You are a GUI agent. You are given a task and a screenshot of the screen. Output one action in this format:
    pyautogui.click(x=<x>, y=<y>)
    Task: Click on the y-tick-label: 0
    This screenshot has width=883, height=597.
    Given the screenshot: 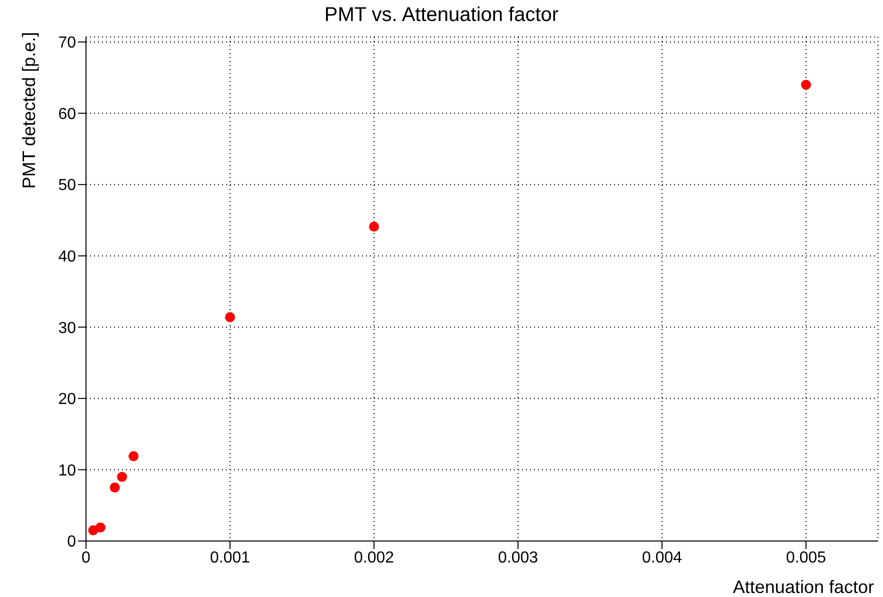 What is the action you would take?
    pyautogui.click(x=71, y=542)
    